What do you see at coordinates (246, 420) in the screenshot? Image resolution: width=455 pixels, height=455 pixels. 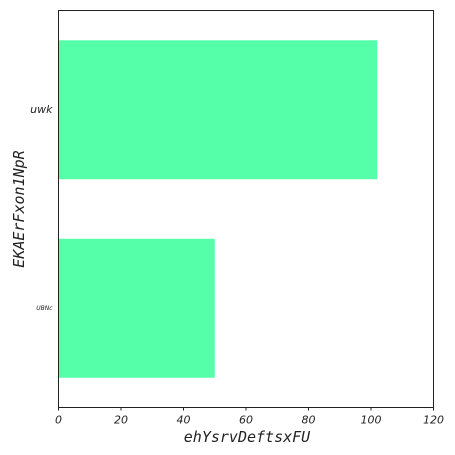 I see `x-tick-label-60: 60` at bounding box center [246, 420].